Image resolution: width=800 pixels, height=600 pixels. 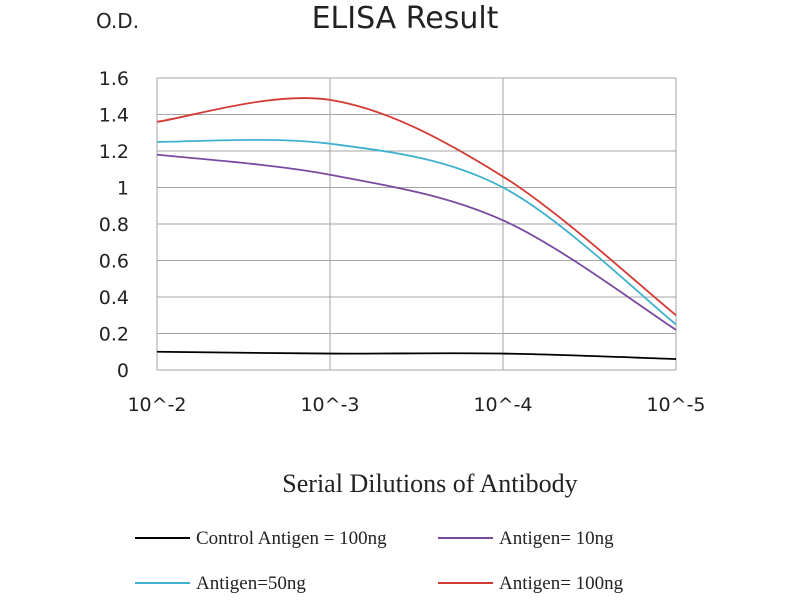 What do you see at coordinates (114, 152) in the screenshot?
I see `y-tick-label: 1.2` at bounding box center [114, 152].